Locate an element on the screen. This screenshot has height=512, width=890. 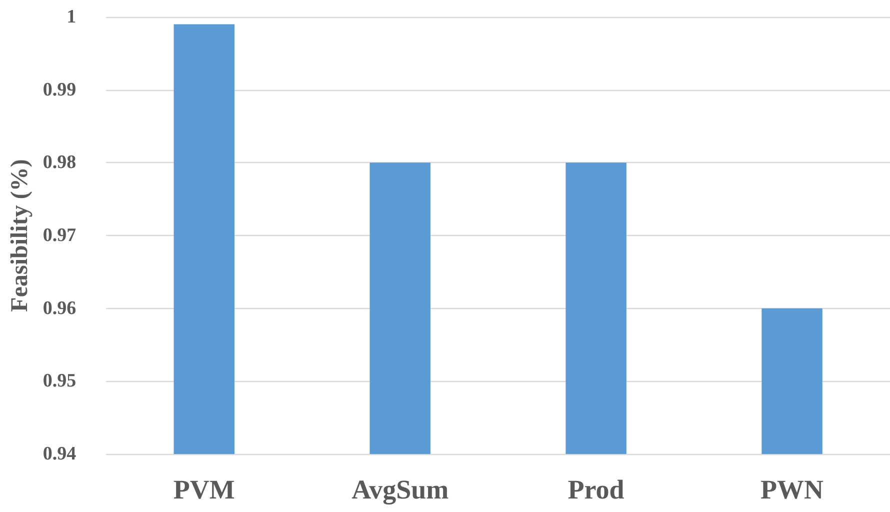
y-tick-label: 0.95 is located at coordinates (59, 381).